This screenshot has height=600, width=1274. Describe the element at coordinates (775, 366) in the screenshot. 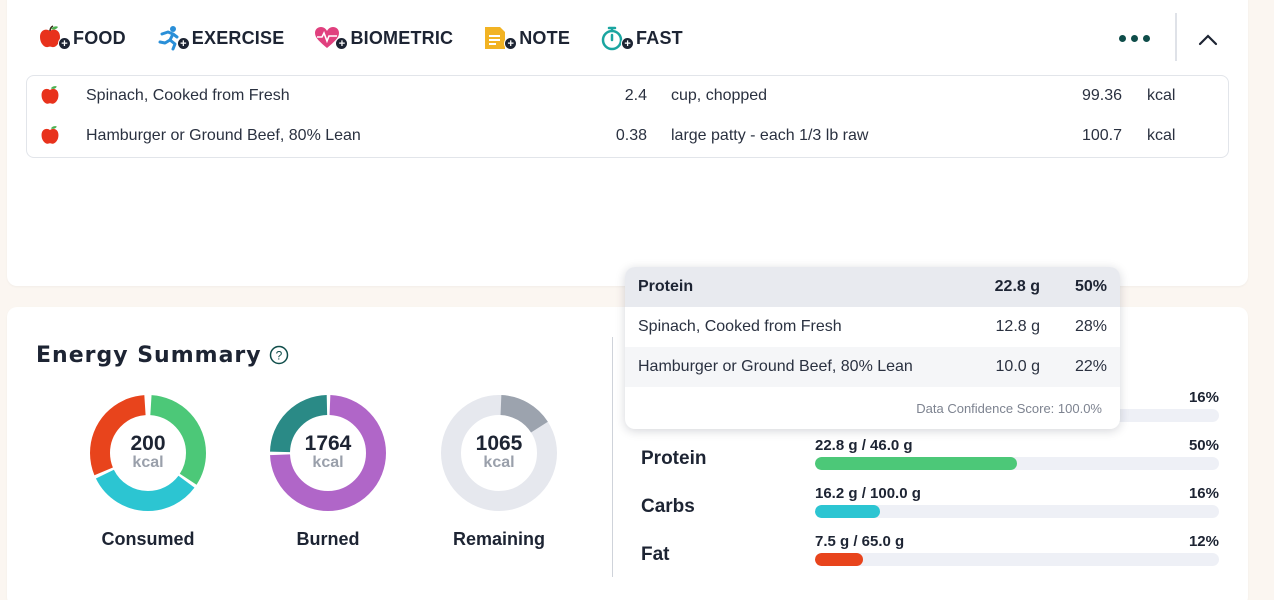

I see `popup-food-name: Hamburger or Ground Beef, 80% Lean` at that location.